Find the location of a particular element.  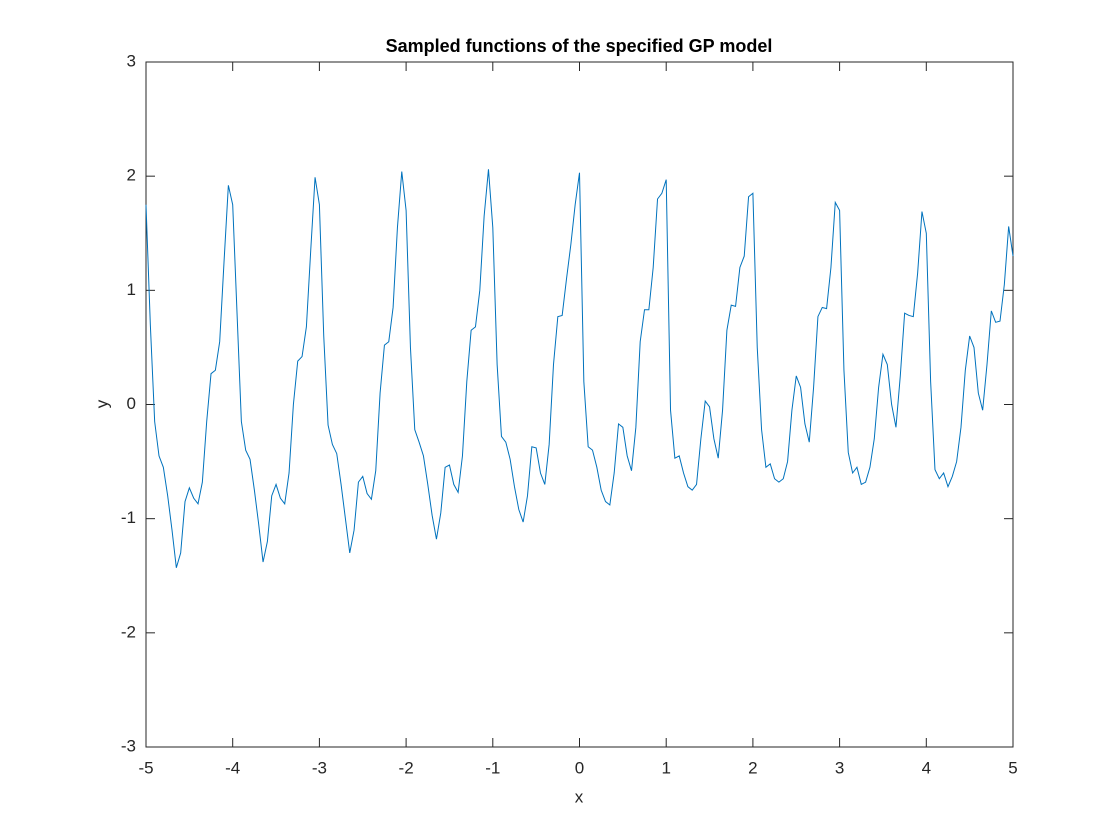

x-tick-label: 3 is located at coordinates (839, 767).